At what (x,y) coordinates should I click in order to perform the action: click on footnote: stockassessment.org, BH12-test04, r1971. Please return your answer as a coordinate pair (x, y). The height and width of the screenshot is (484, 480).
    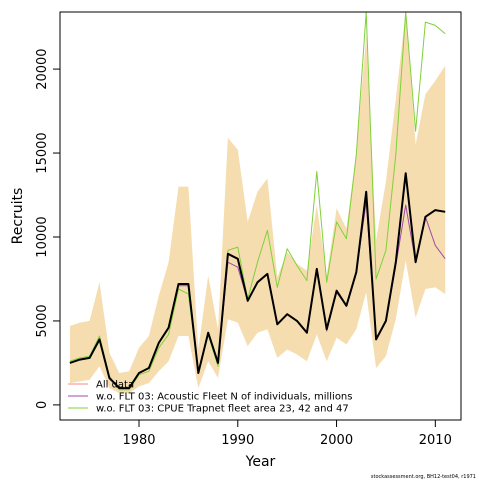
    Looking at the image, I should click on (423, 477).